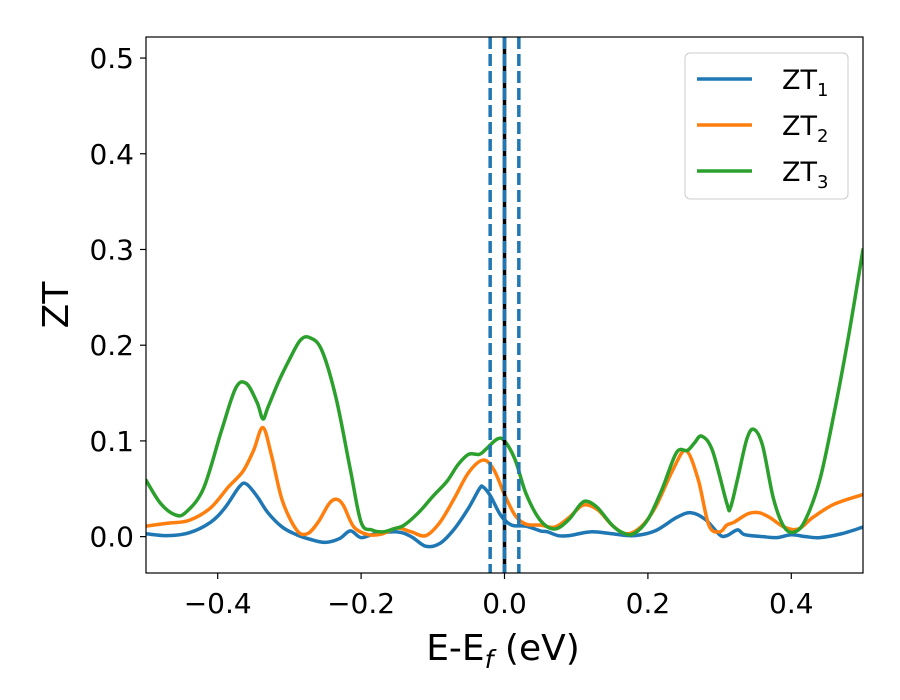  What do you see at coordinates (504, 305) in the screenshot?
I see `reference-lines` at bounding box center [504, 305].